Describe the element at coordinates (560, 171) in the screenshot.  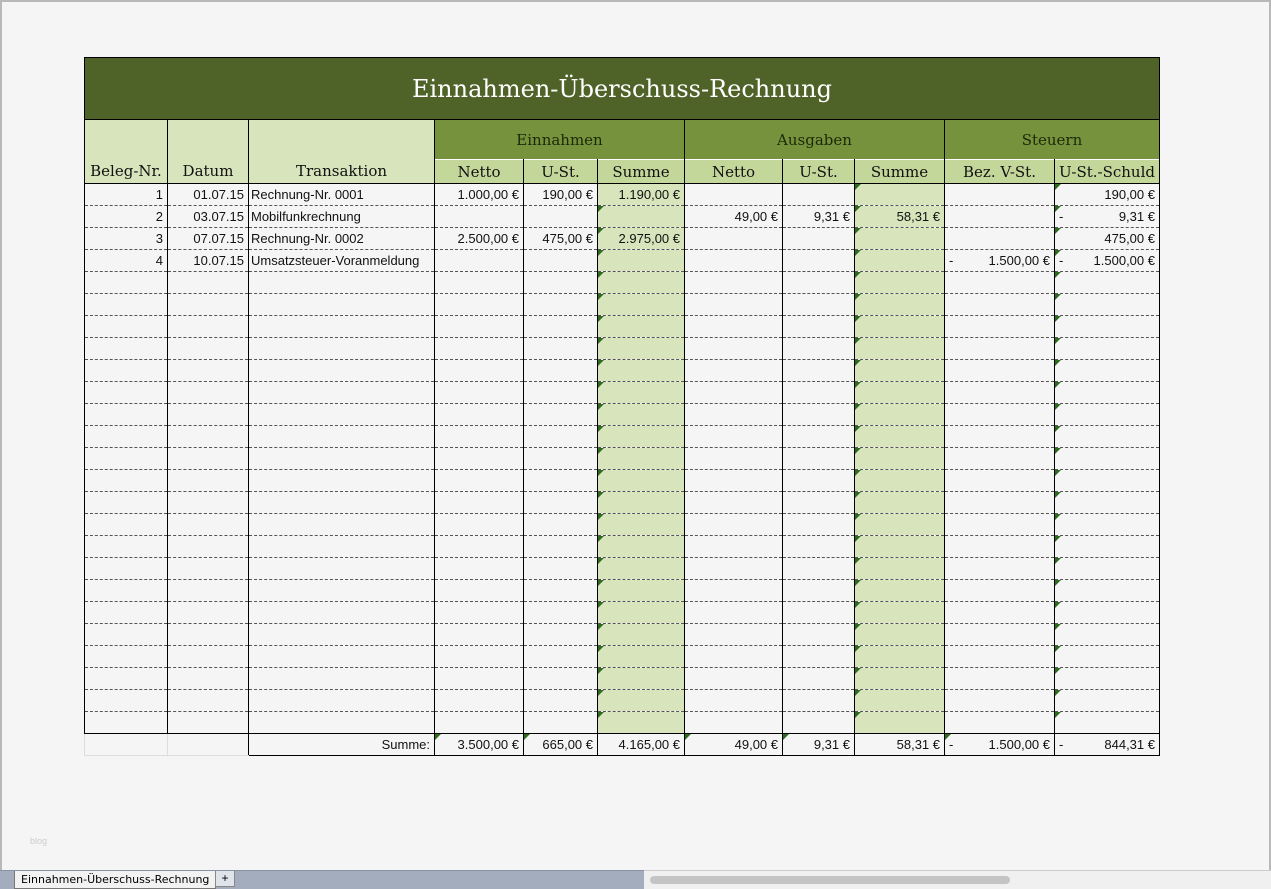
I see `subheader-cell: U-St.` at that location.